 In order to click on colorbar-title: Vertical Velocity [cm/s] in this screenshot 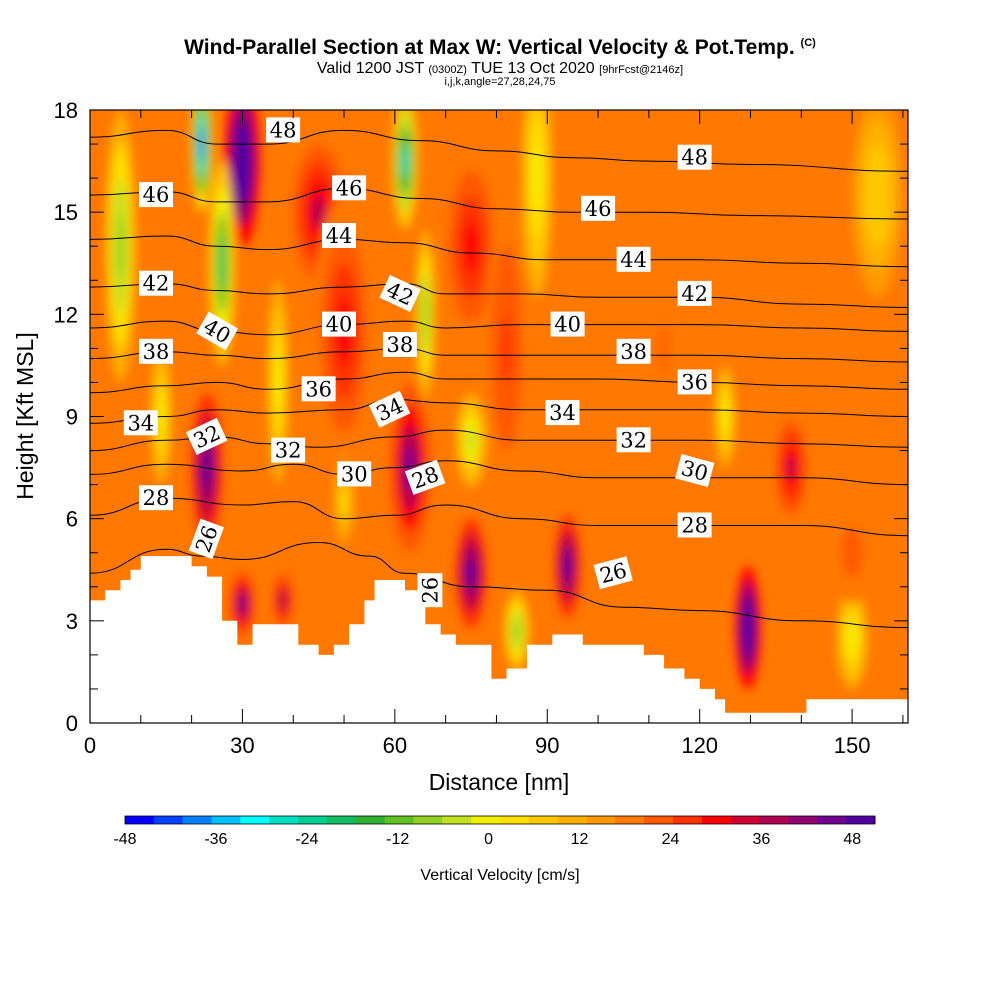, I will do `click(499, 875)`.